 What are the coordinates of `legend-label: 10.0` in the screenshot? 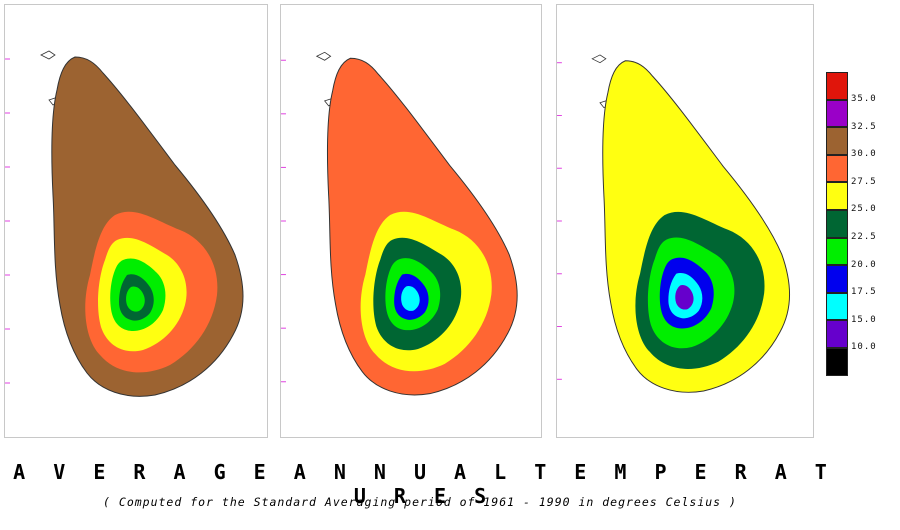 It's located at (864, 347).